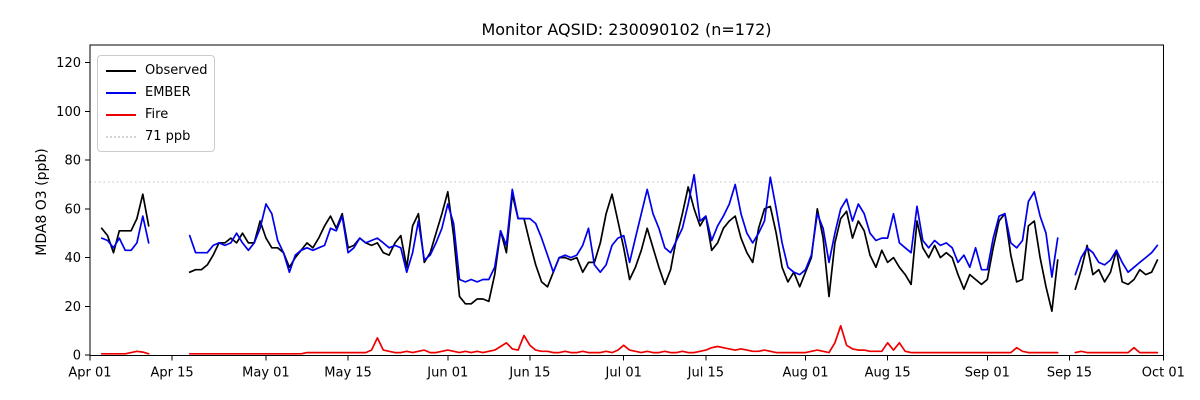  I want to click on legend-item-threshold: 71 ppb, so click(155, 136).